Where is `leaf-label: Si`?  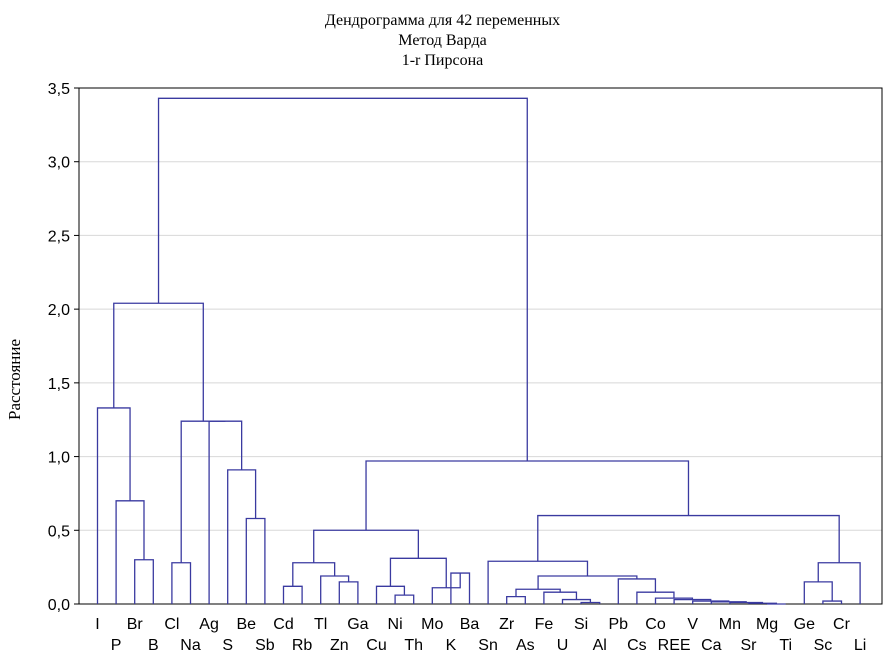 leaf-label: Si is located at coordinates (581, 624).